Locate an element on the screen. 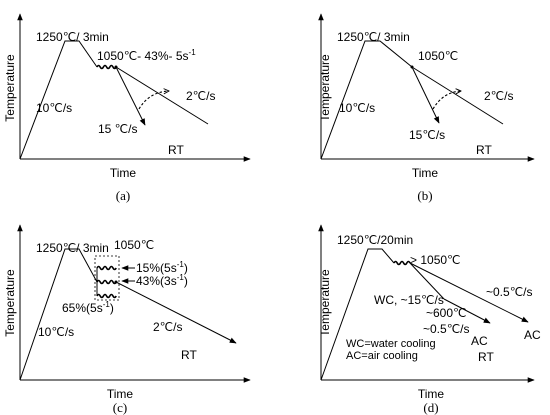 This screenshot has width=550, height=415. deformation-label: 1050℃- 43%- 5s-1 is located at coordinates (146, 55).